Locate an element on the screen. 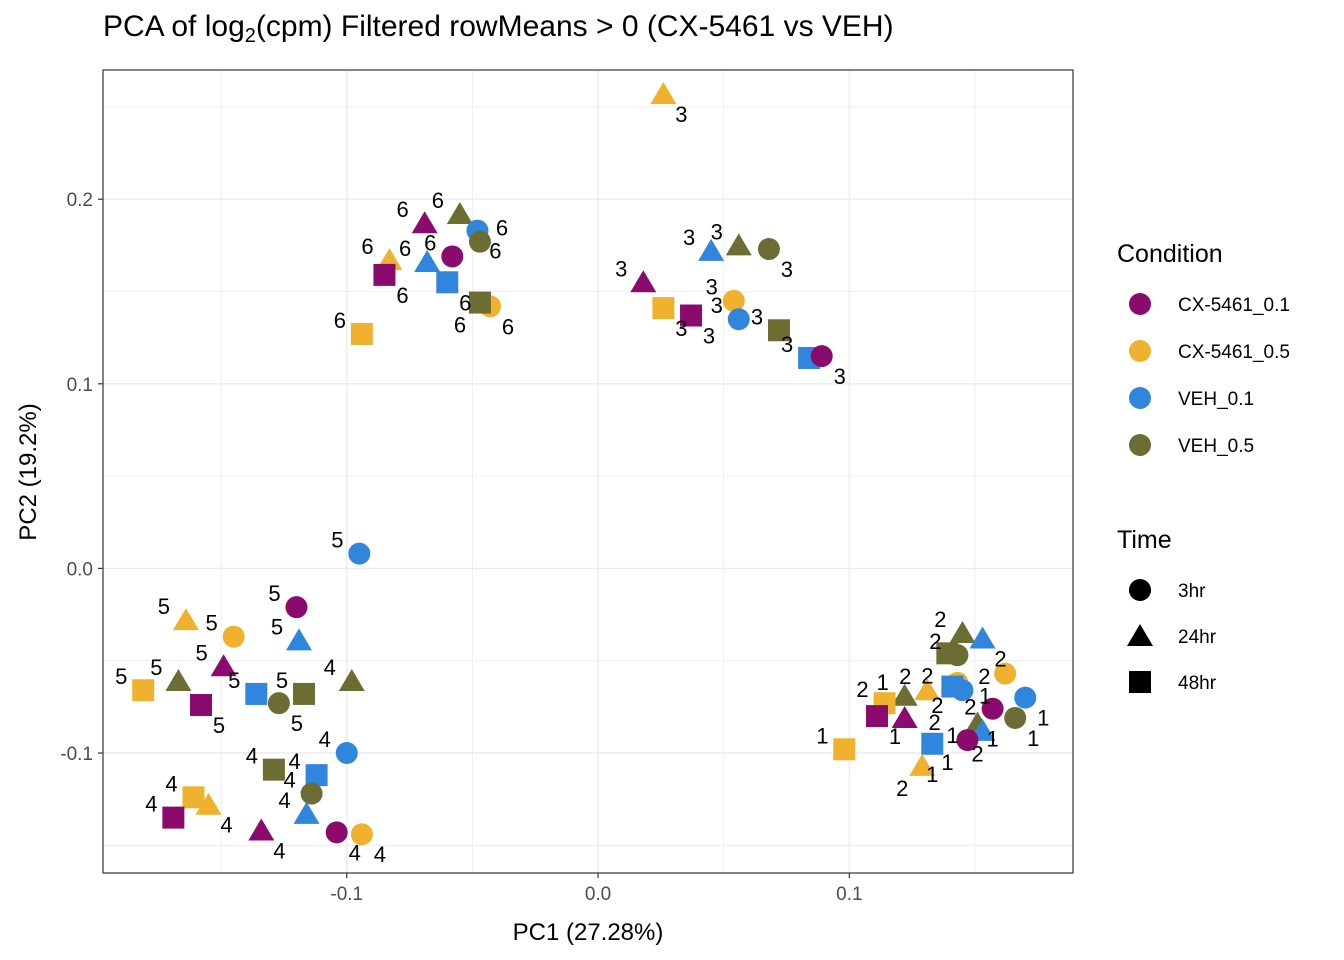  legend-key-48hr is located at coordinates (1140, 682).